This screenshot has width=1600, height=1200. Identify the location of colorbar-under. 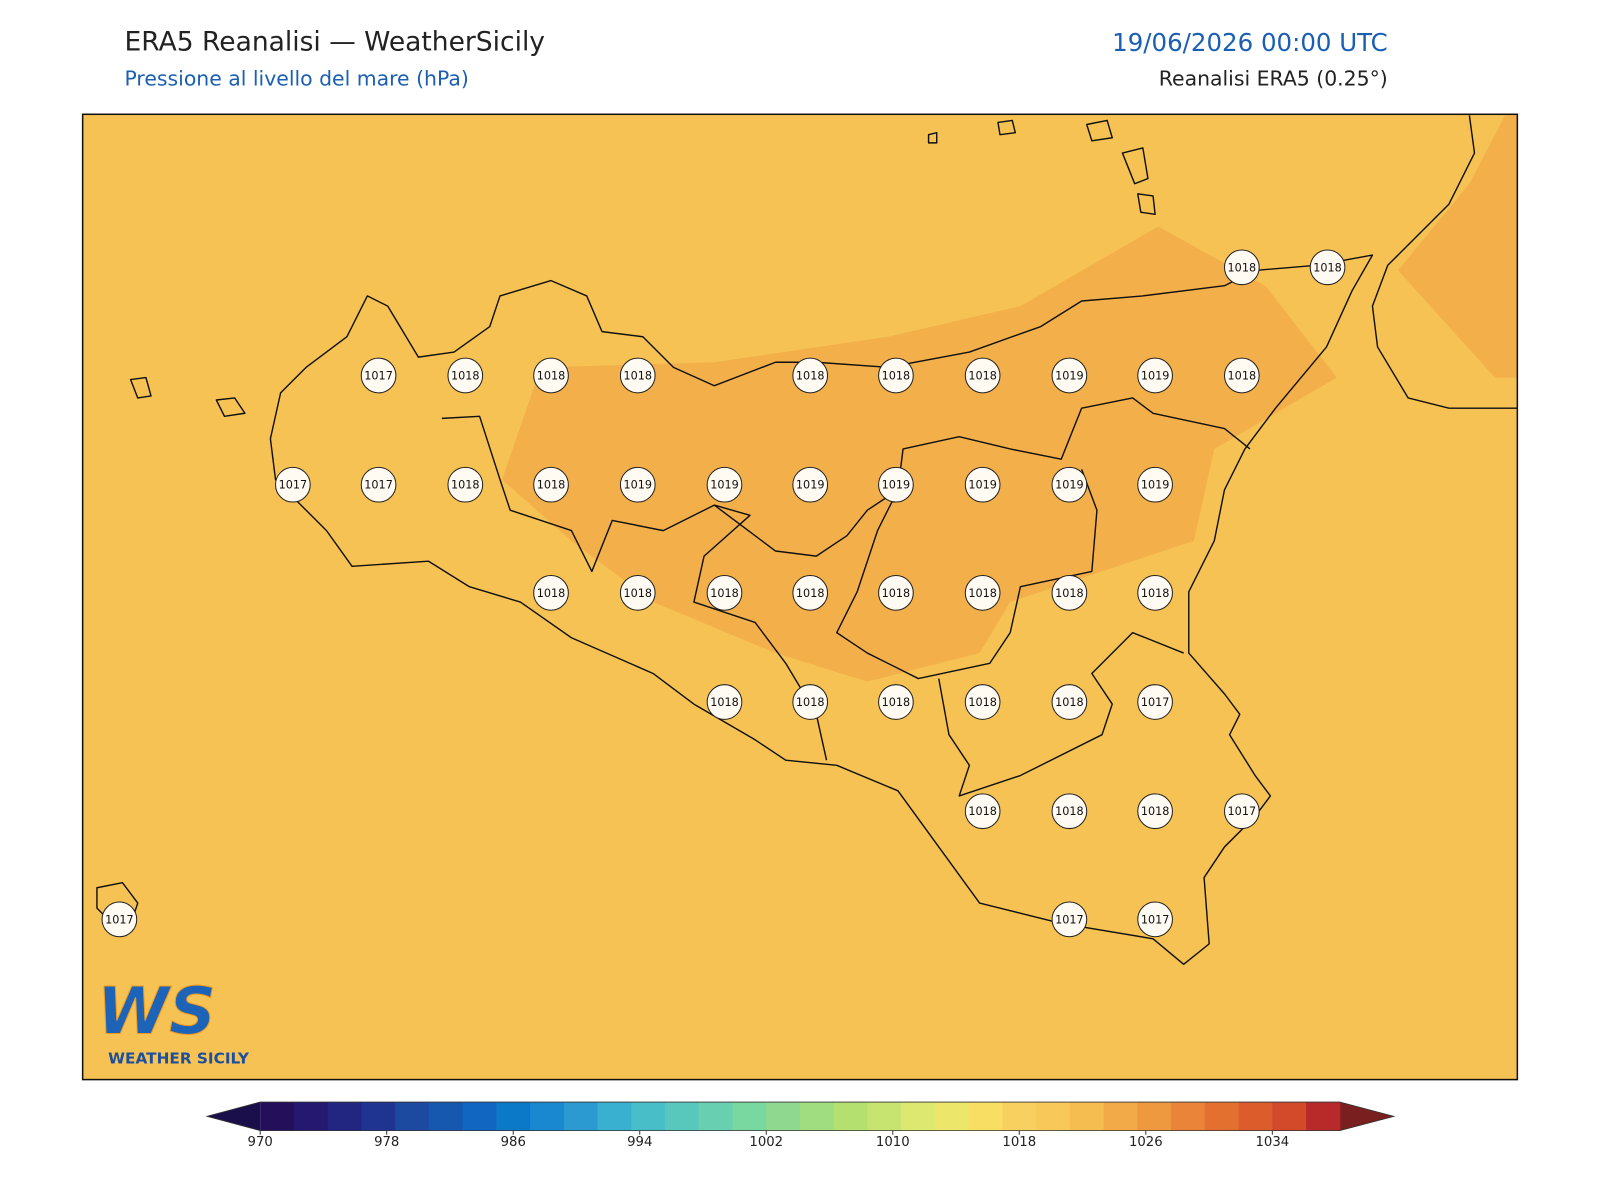
(234, 1116).